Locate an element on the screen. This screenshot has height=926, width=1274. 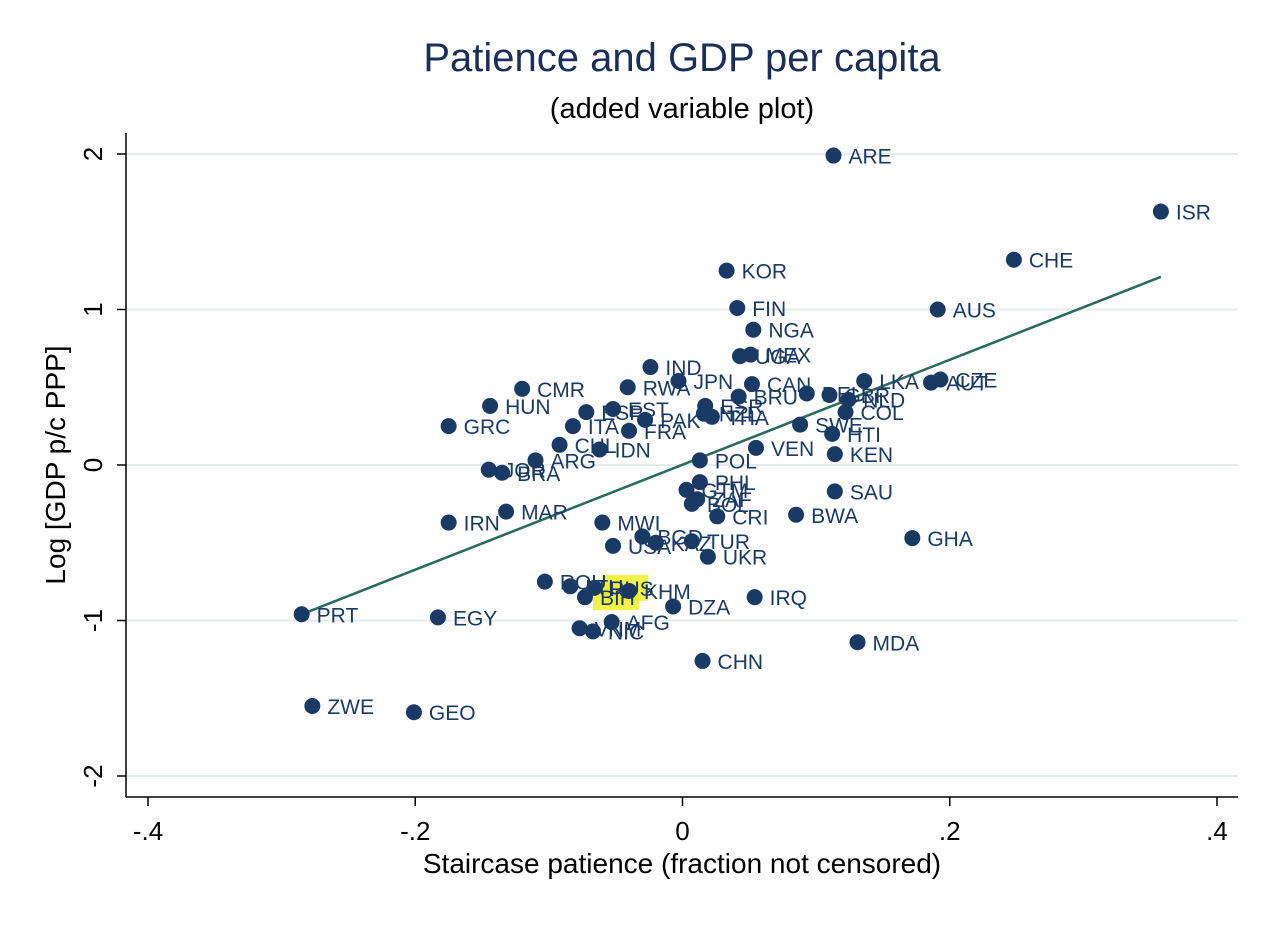
x-tick-label: .4 is located at coordinates (1217, 831).